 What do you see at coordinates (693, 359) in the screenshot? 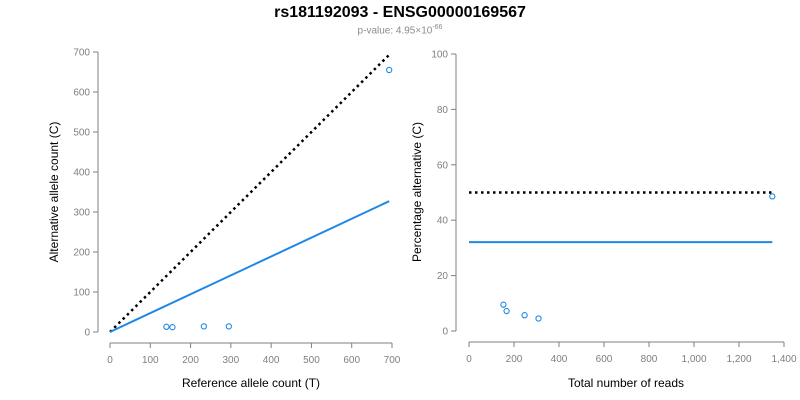
I see `x-tick-label: 1,000` at bounding box center [693, 359].